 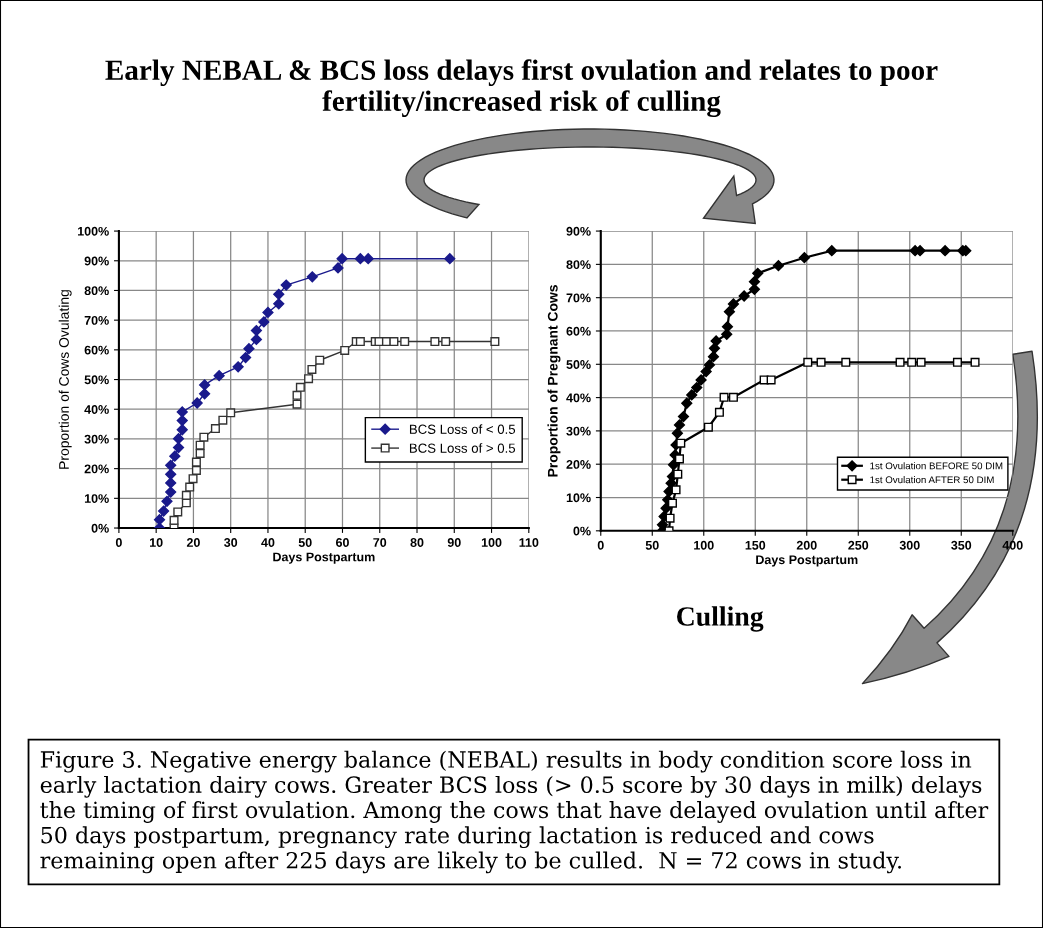 I want to click on y-tick-label: 100%, so click(x=93, y=231).